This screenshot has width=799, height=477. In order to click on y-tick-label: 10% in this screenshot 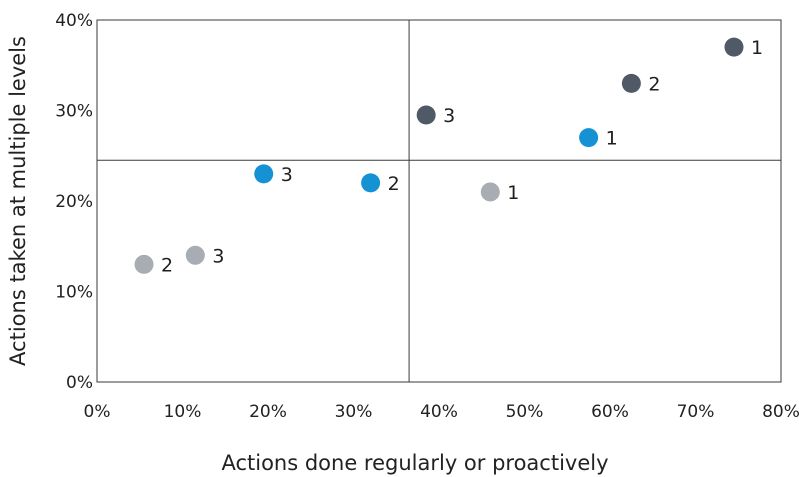, I will do `click(74, 293)`.